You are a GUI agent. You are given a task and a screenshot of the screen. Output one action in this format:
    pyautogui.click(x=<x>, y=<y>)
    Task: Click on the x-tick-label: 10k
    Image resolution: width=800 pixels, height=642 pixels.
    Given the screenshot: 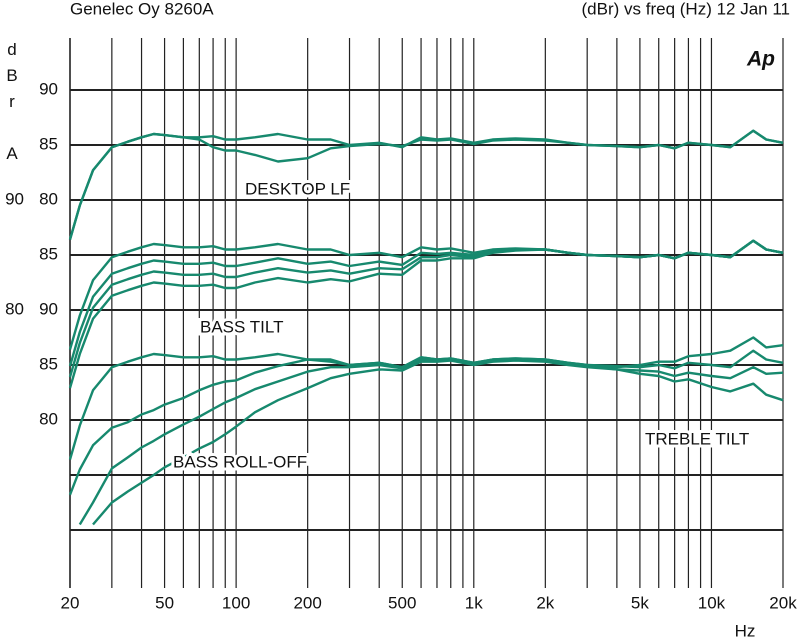 What is the action you would take?
    pyautogui.click(x=712, y=602)
    